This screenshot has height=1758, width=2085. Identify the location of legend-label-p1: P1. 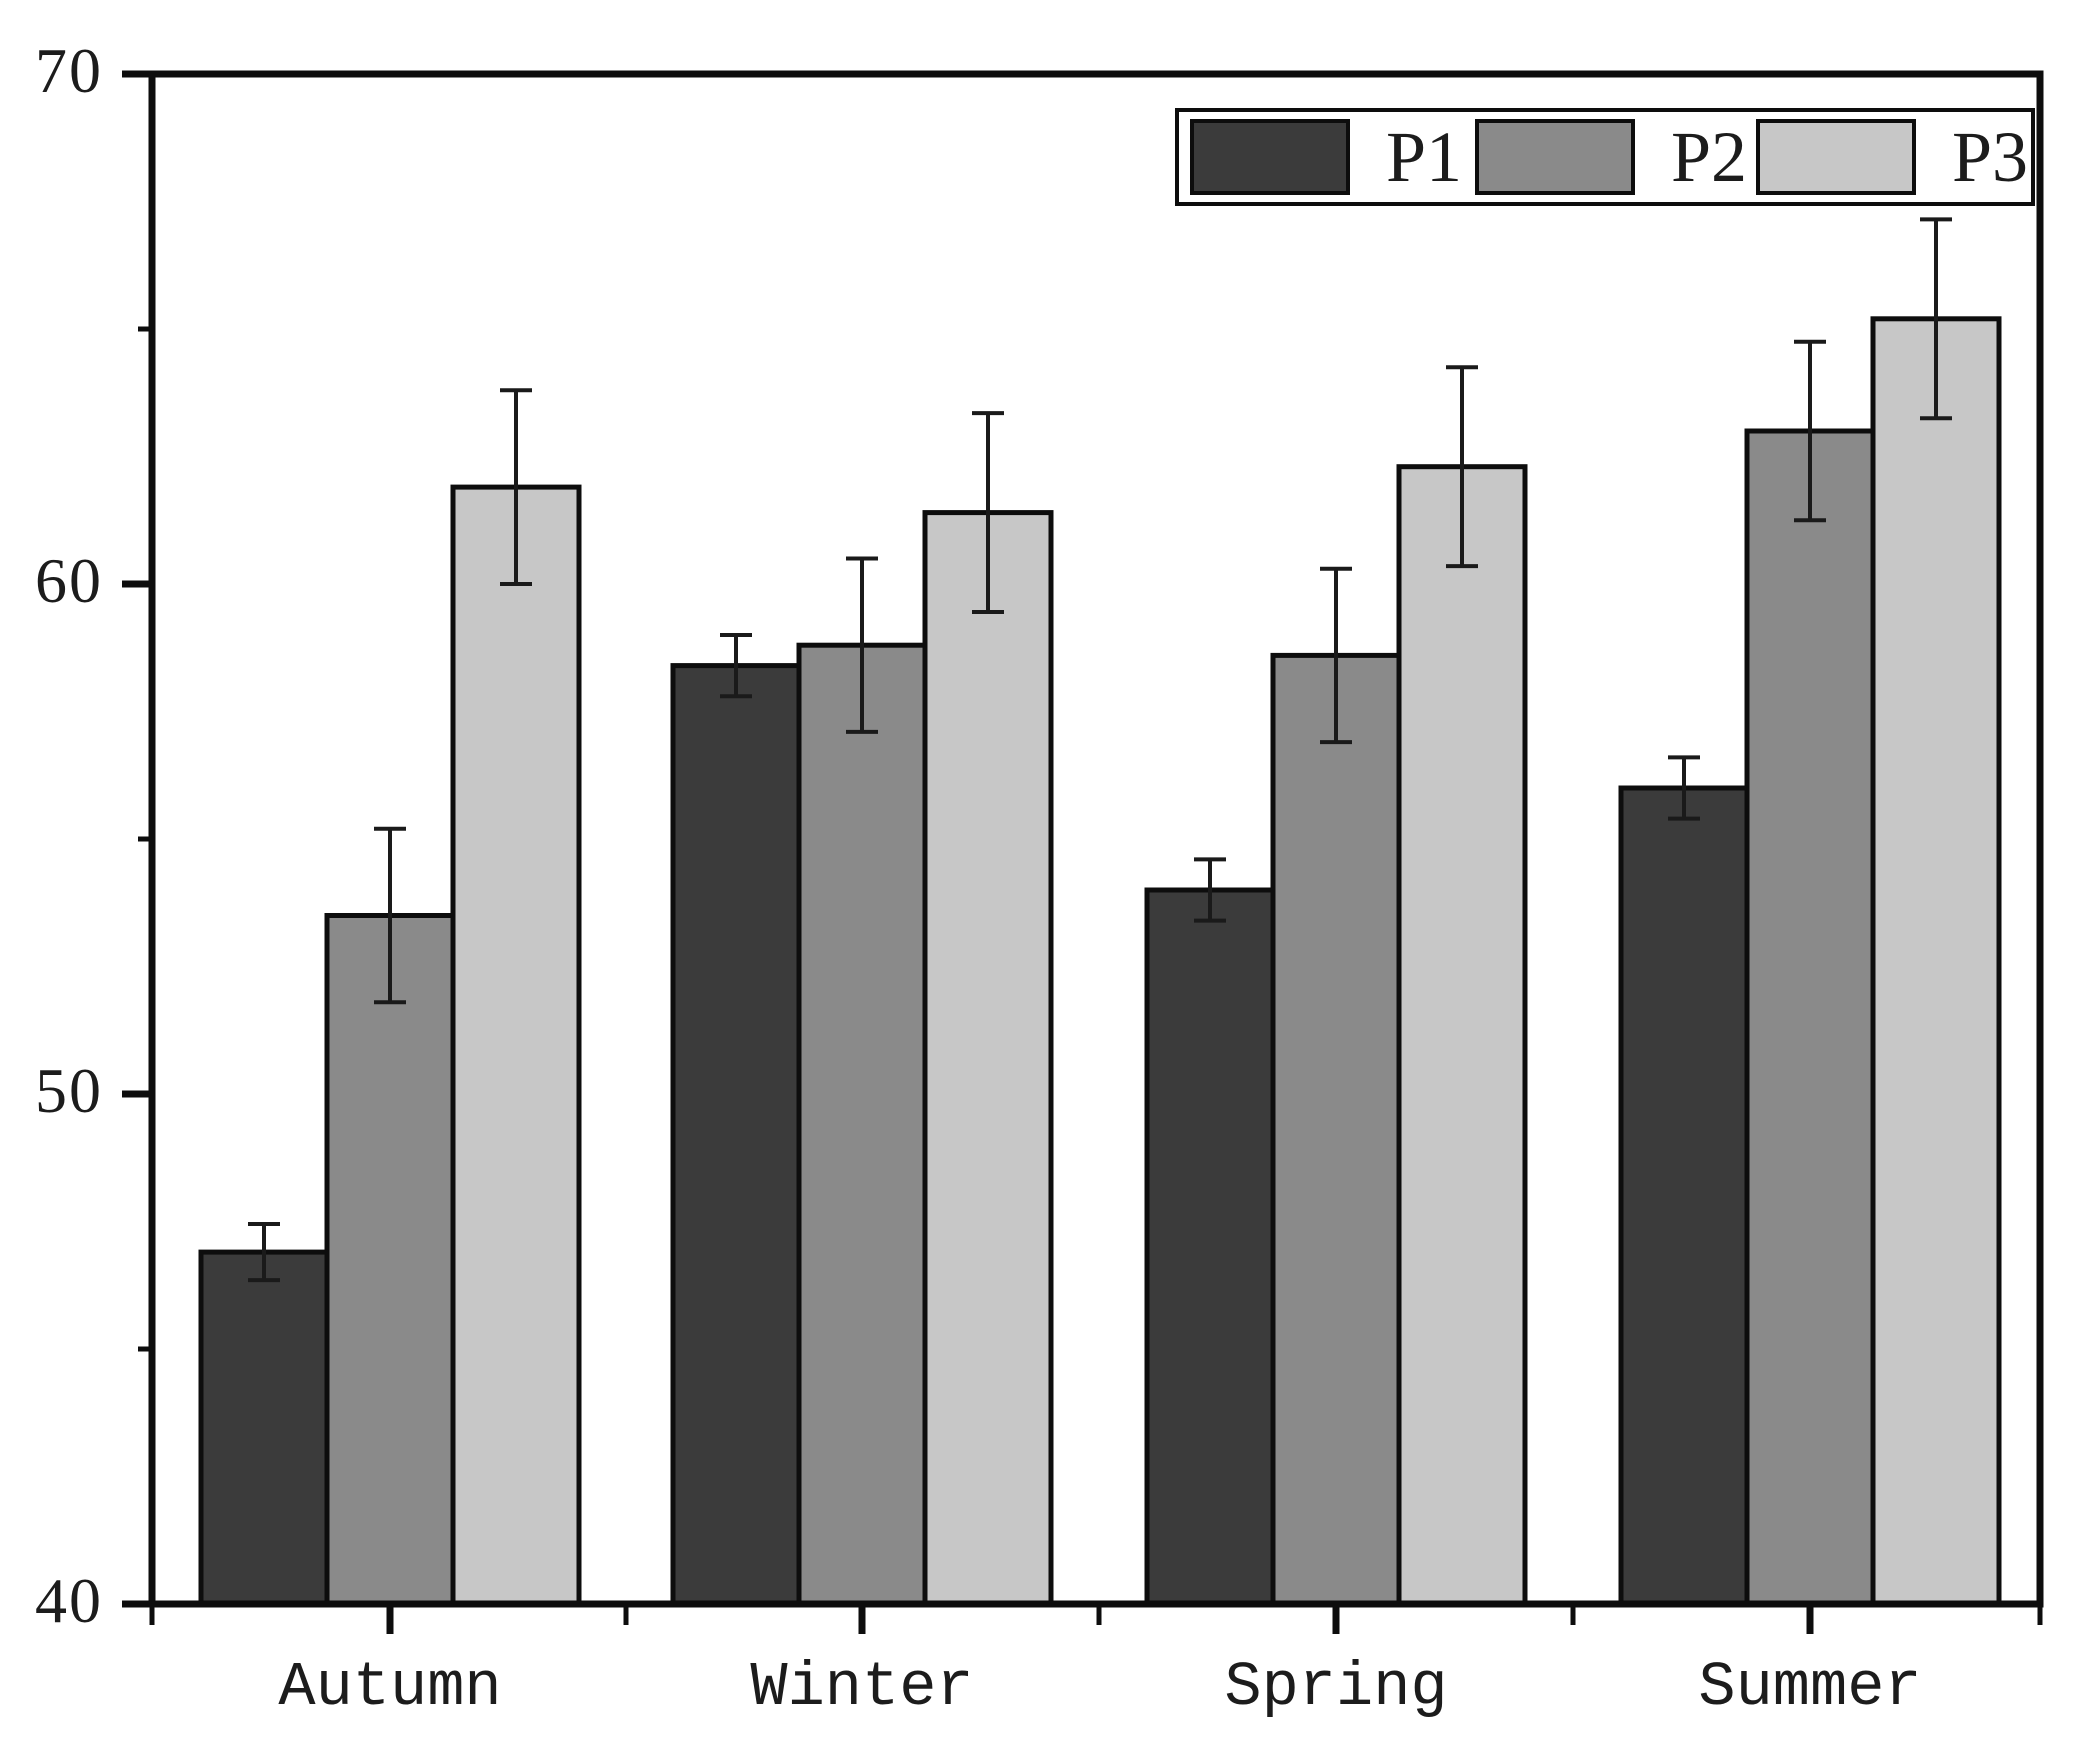
(1424, 157).